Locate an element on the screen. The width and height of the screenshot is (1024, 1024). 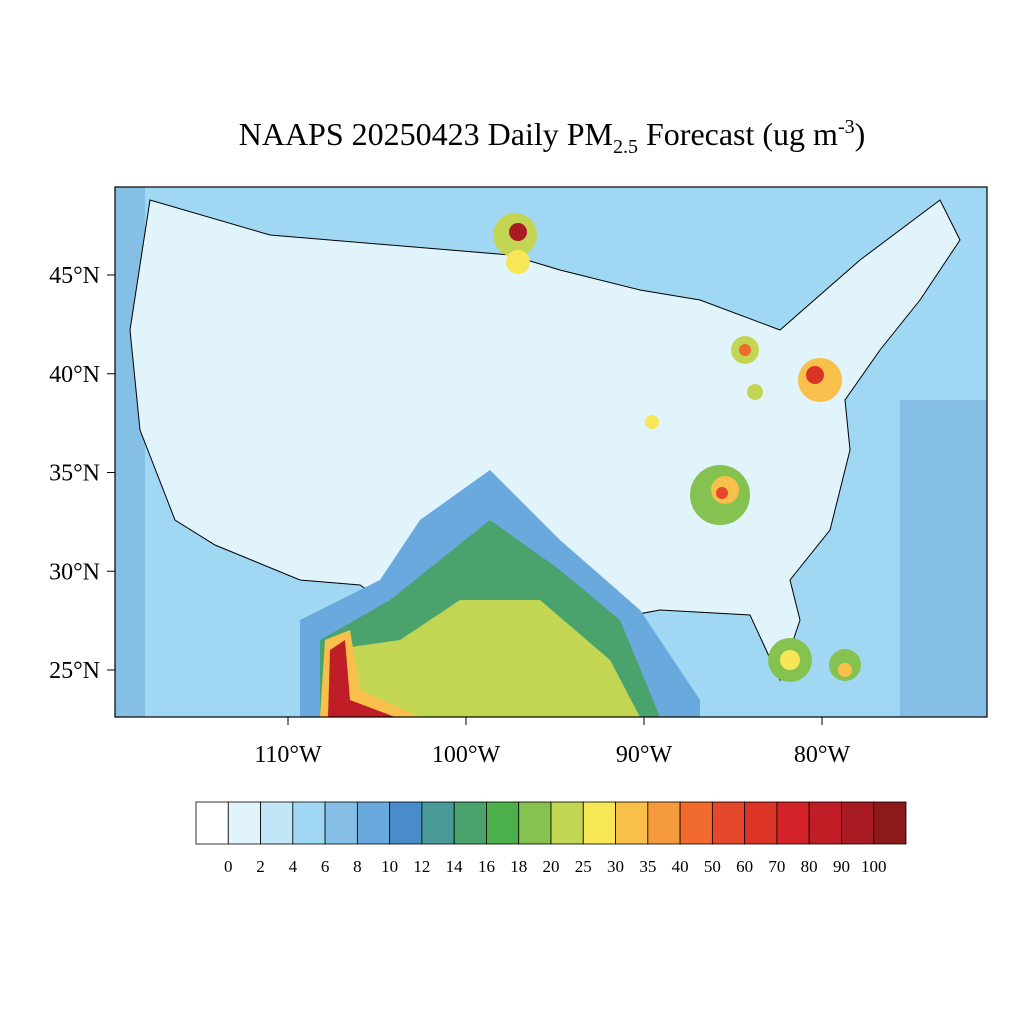
lon-tick-label: 80°W is located at coordinates (822, 755).